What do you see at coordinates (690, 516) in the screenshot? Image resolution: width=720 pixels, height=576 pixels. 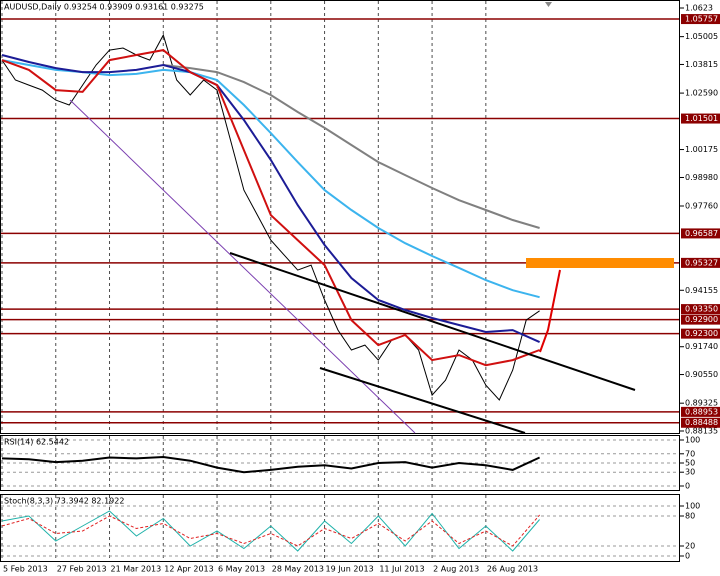 I see `y-tick-label: 80` at bounding box center [690, 516].